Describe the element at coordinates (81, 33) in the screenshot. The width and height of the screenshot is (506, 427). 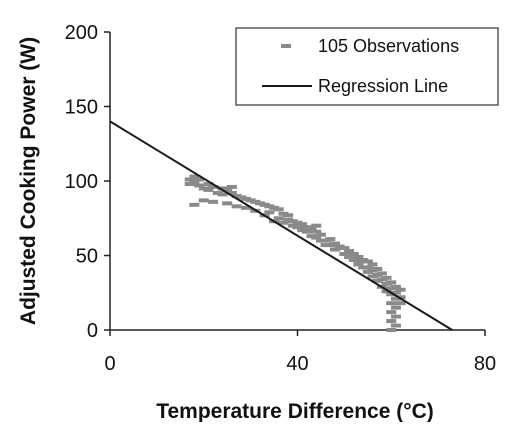
I see `y-tick-label: 200` at that location.